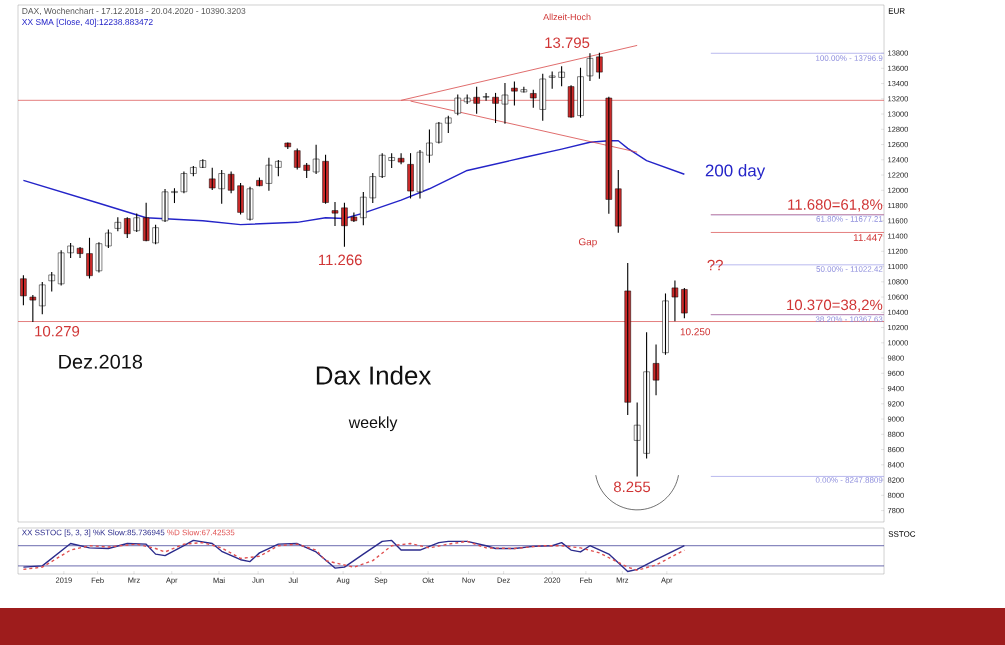 The height and width of the screenshot is (645, 1005). I want to click on annotation: 11.447, so click(868, 238).